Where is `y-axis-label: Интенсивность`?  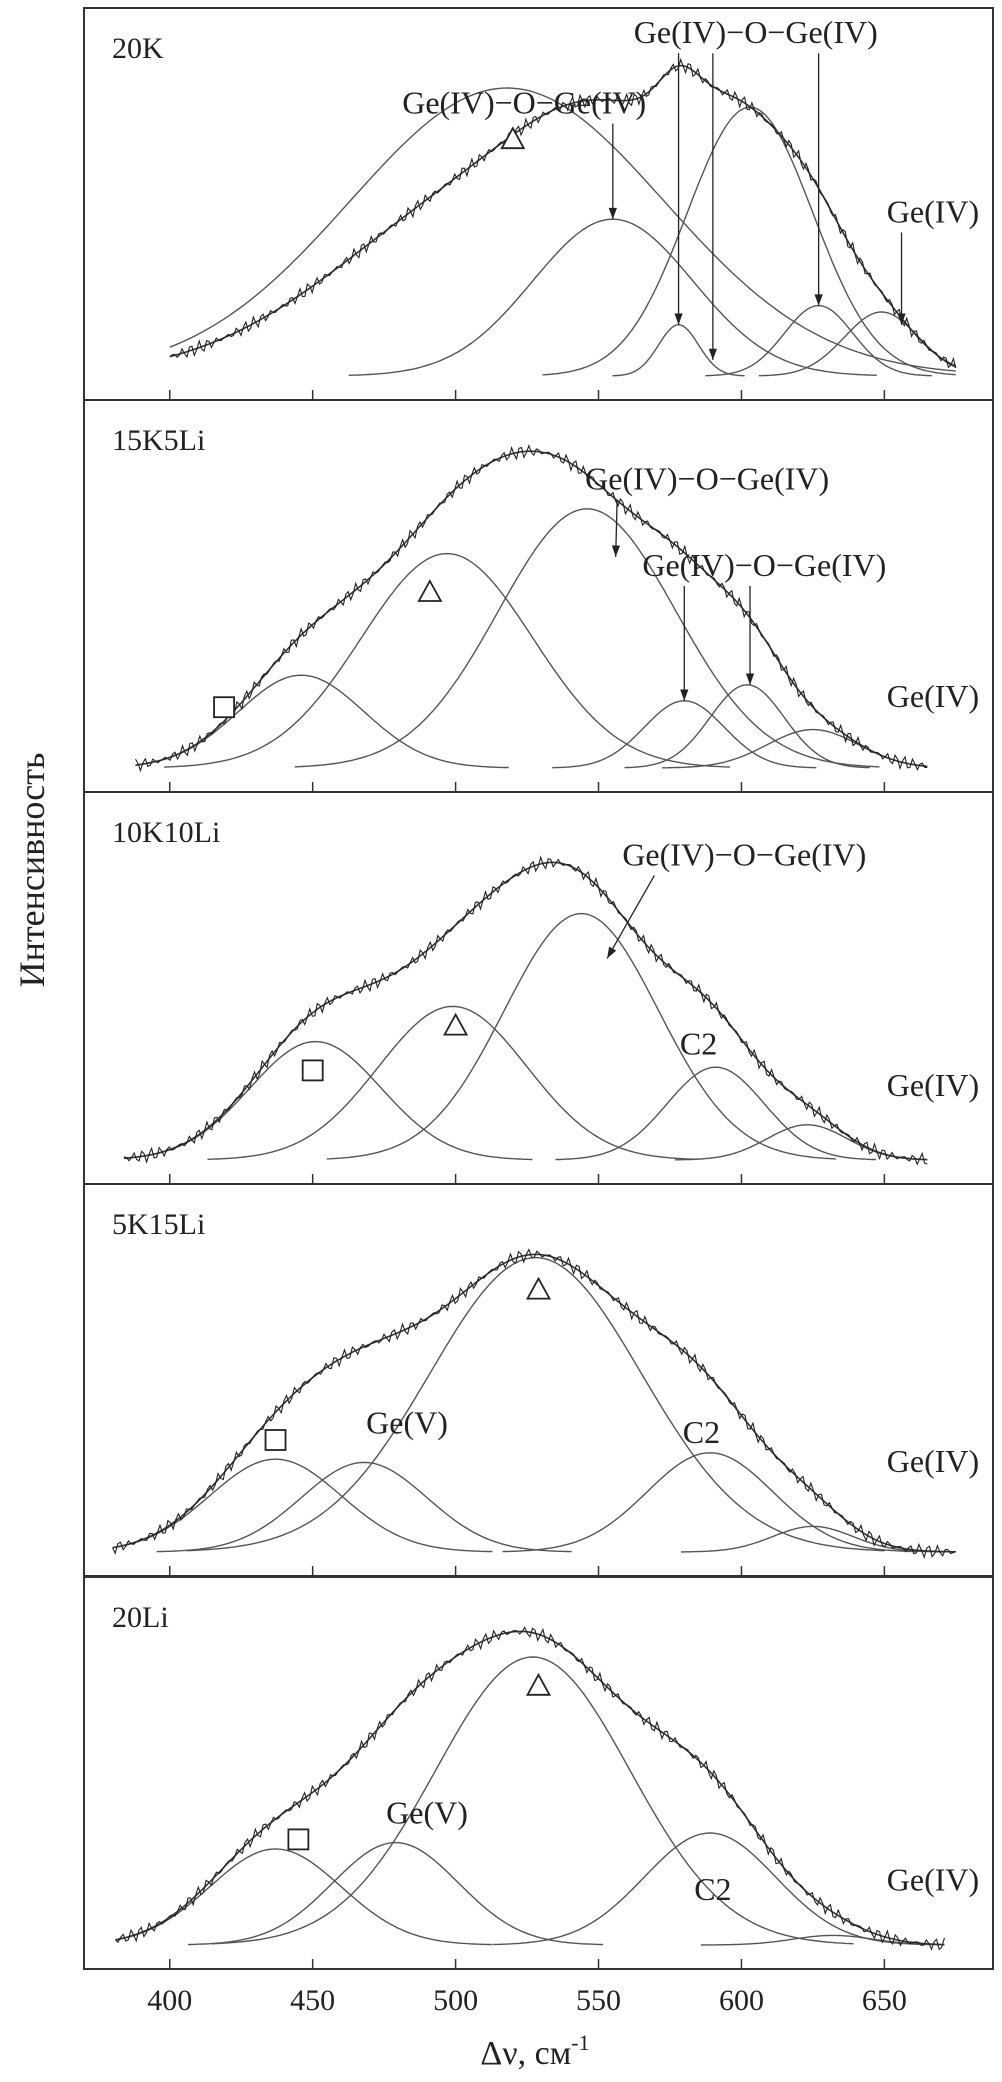
y-axis-label: Интенсивность is located at coordinates (32, 870).